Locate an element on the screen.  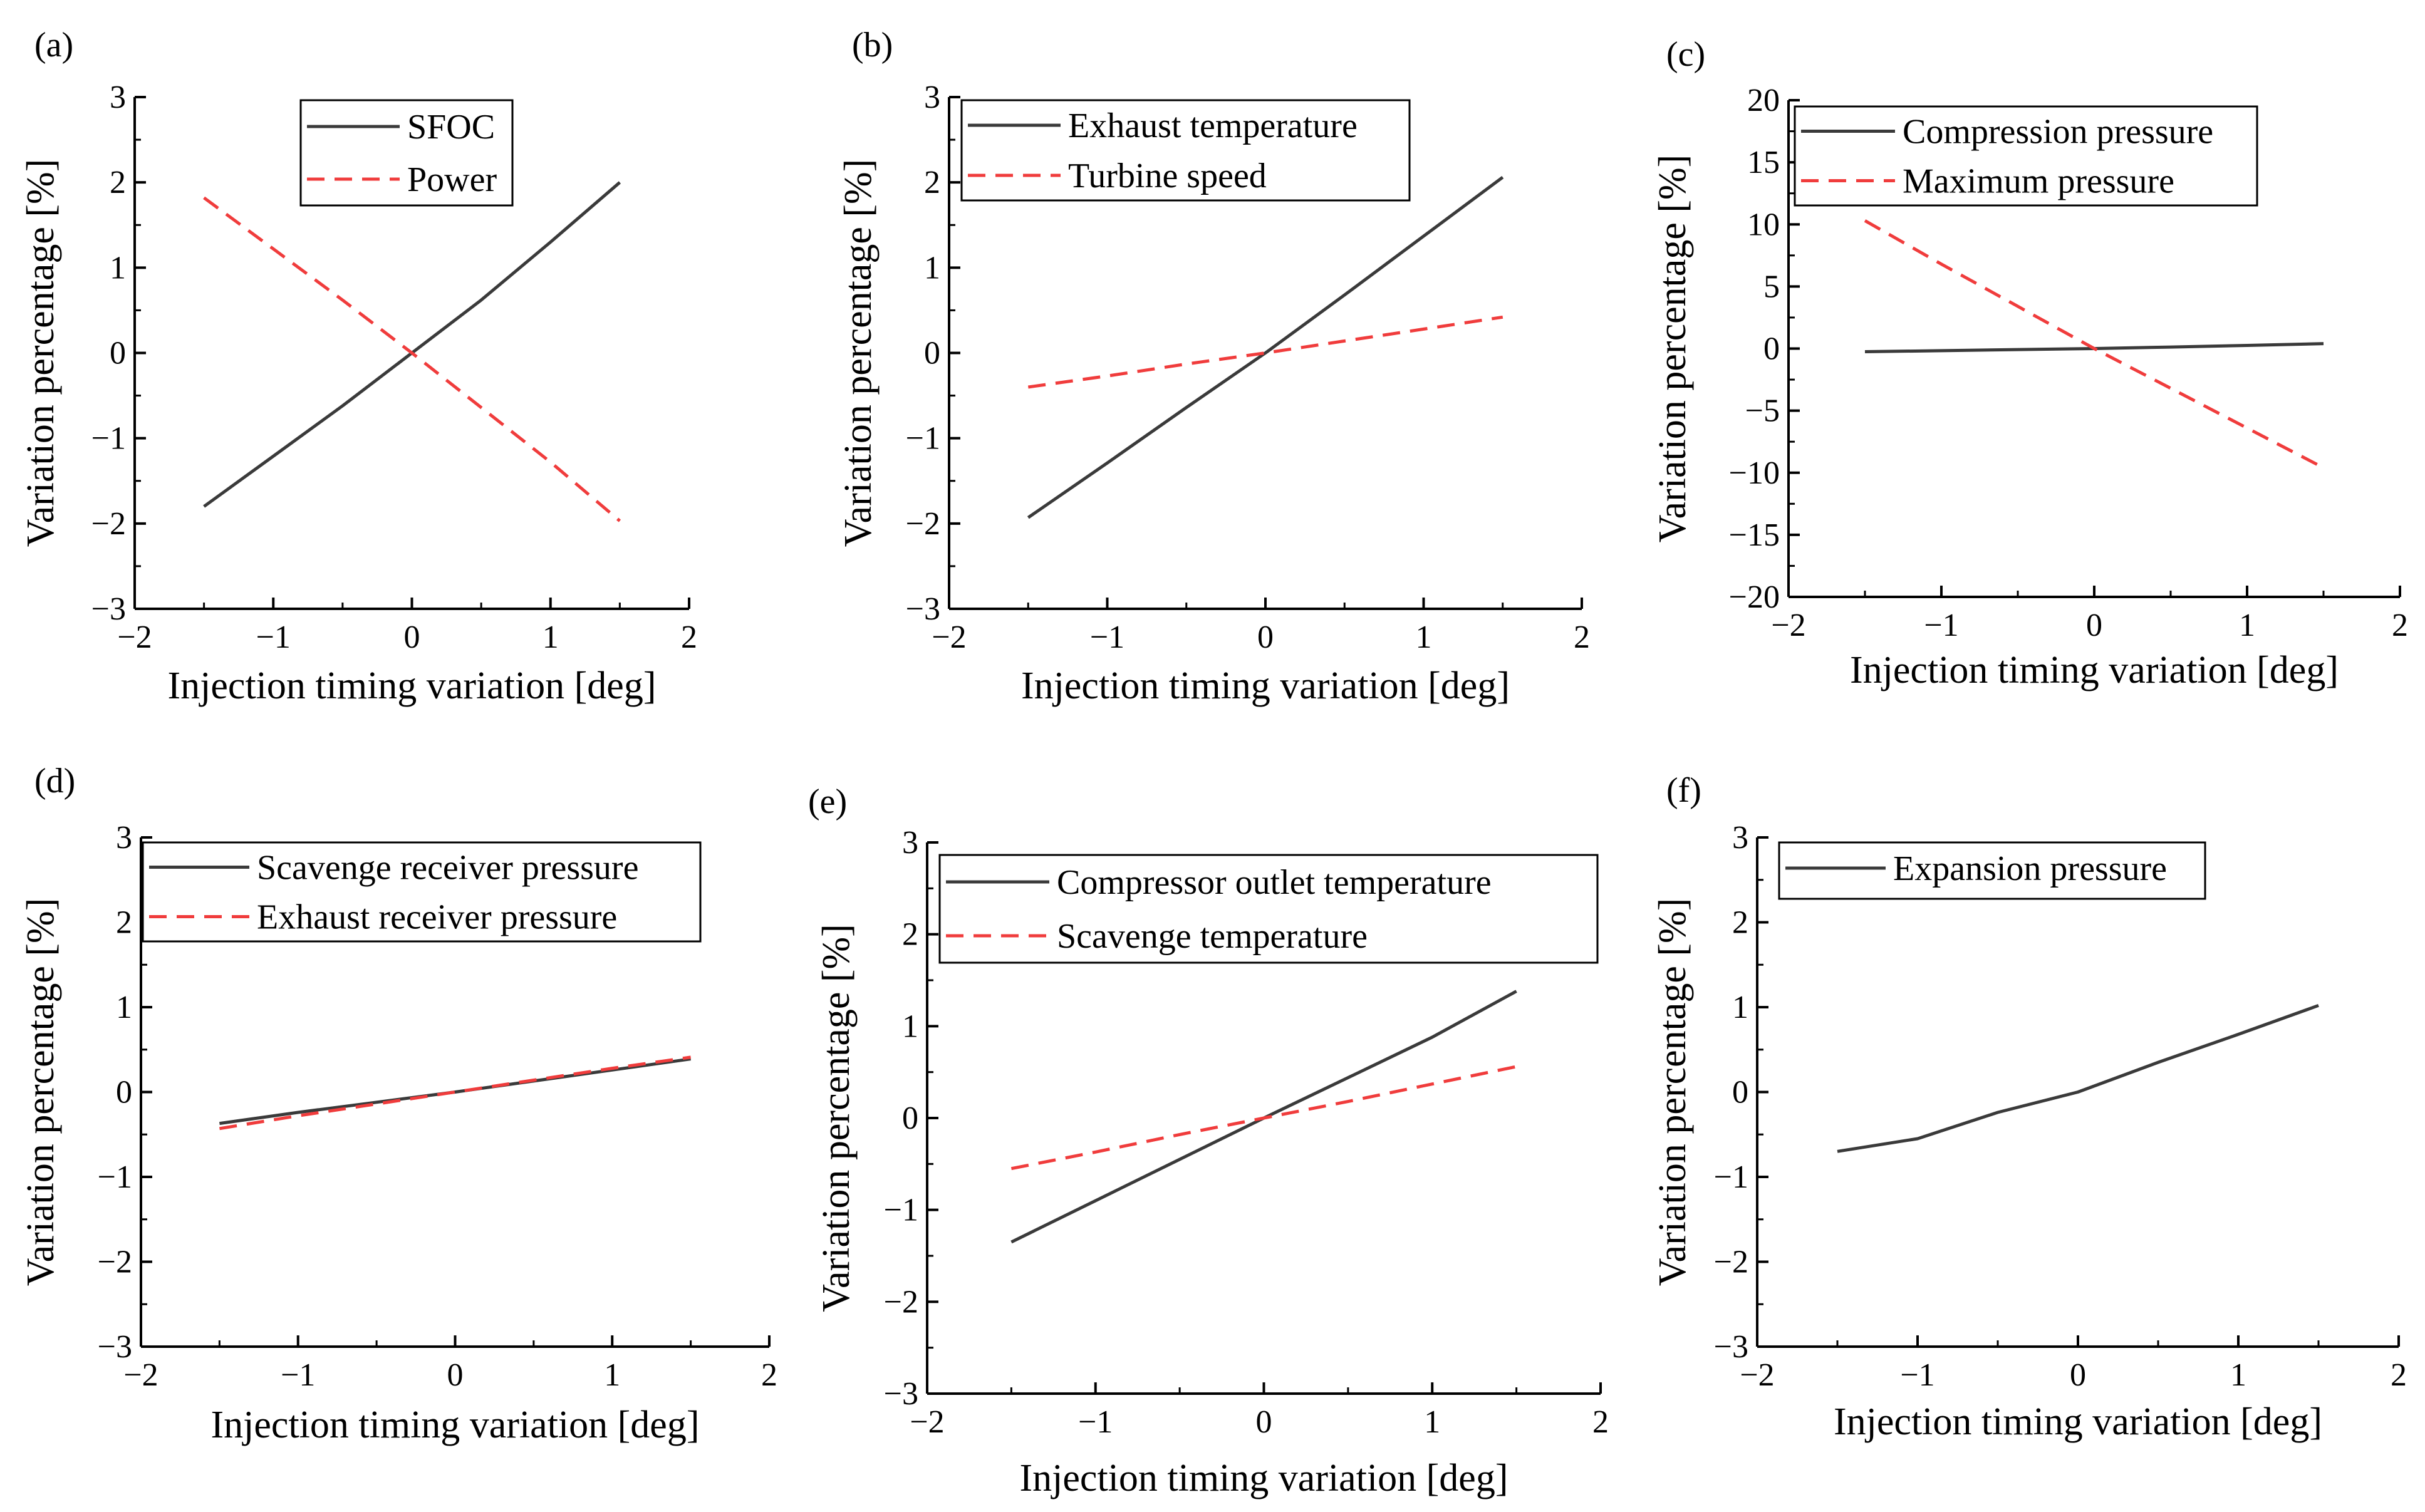
legend: Compression pressure Maximum pressure is located at coordinates (2026, 156).